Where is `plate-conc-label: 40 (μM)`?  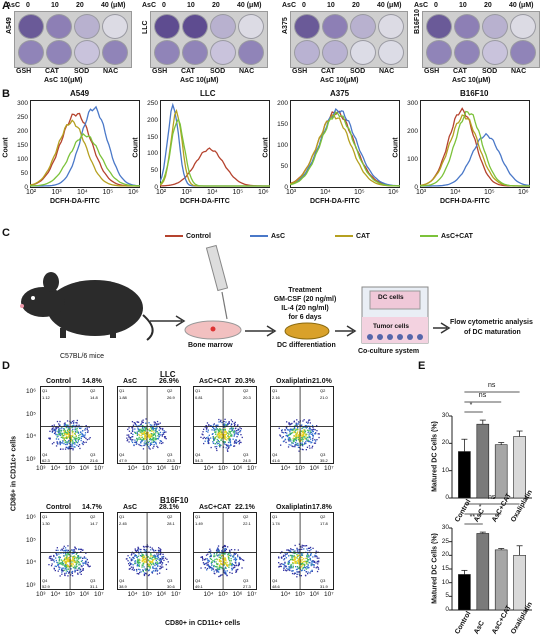
plate-conc-label: 40 (μM) is located at coordinates (249, 5).